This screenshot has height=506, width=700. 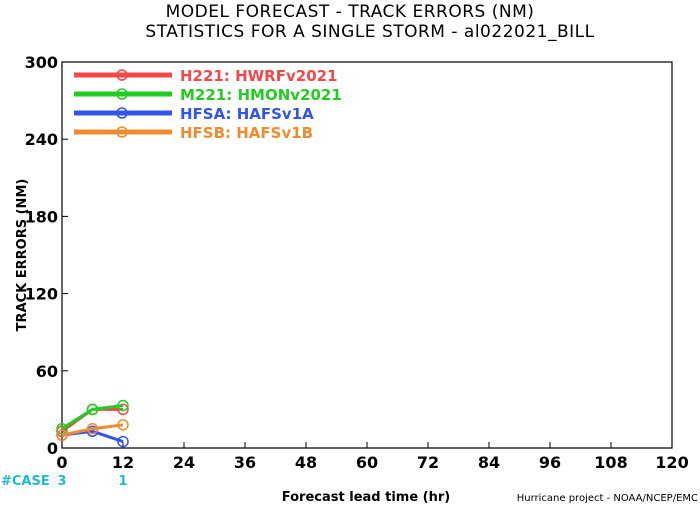 I want to click on case-count-row: #CASE 3 1, so click(x=64, y=481).